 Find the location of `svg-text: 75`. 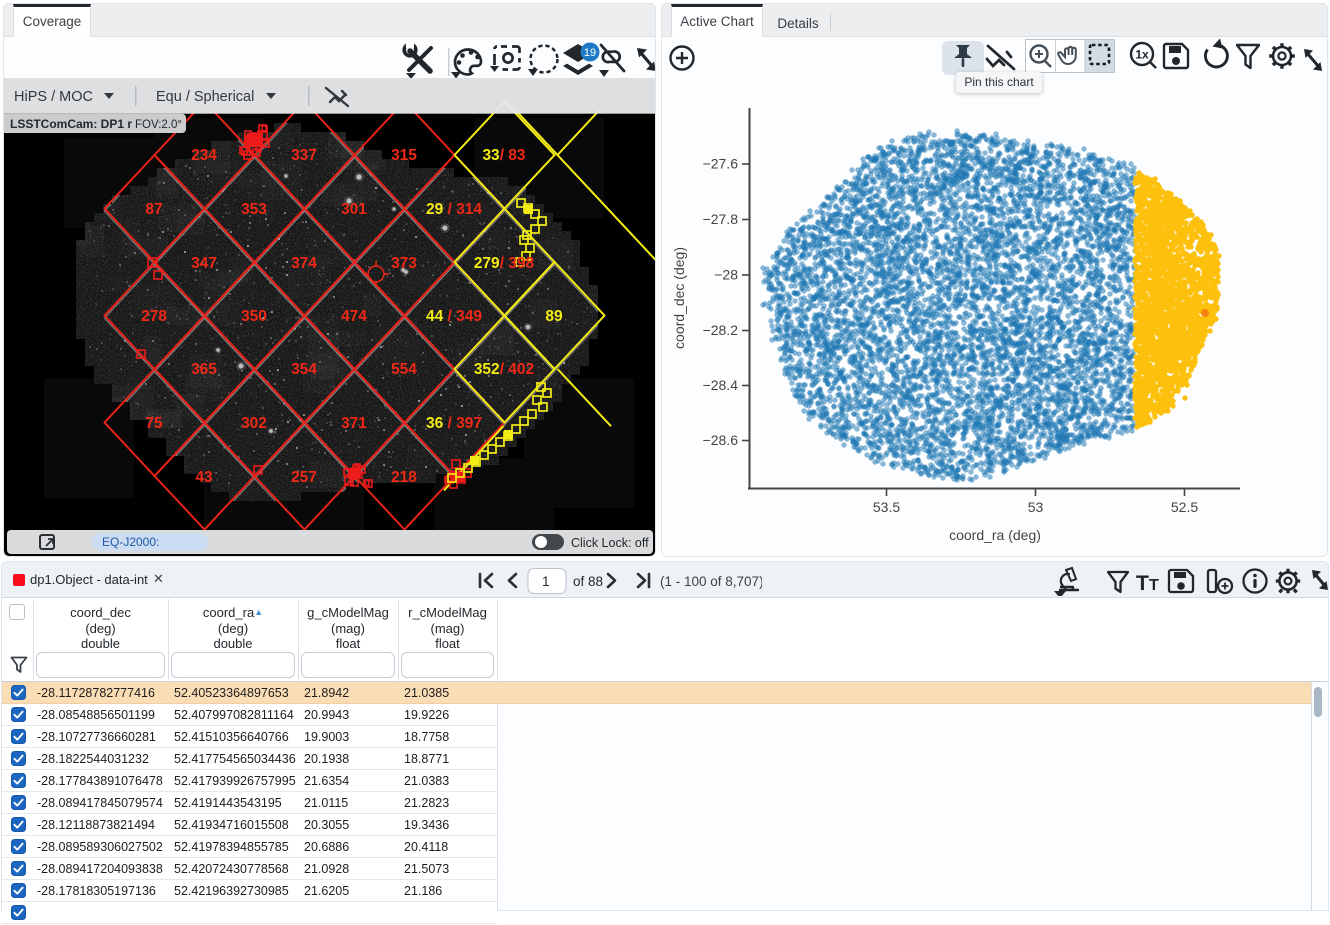

svg-text: 75 is located at coordinates (154, 423).